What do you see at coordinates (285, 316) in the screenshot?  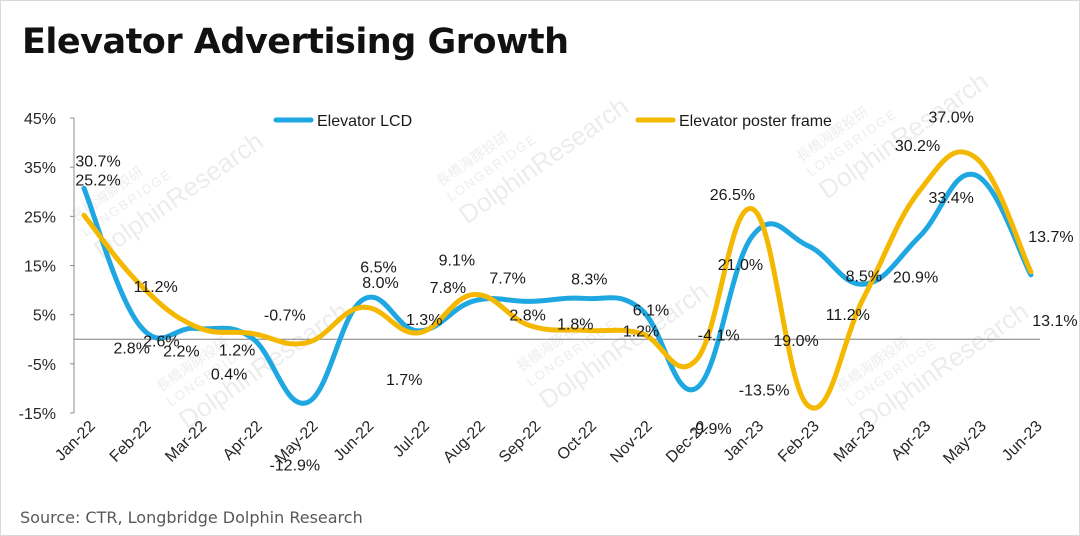 I see `data-label-elevator-poster-frame: -0.7%` at bounding box center [285, 316].